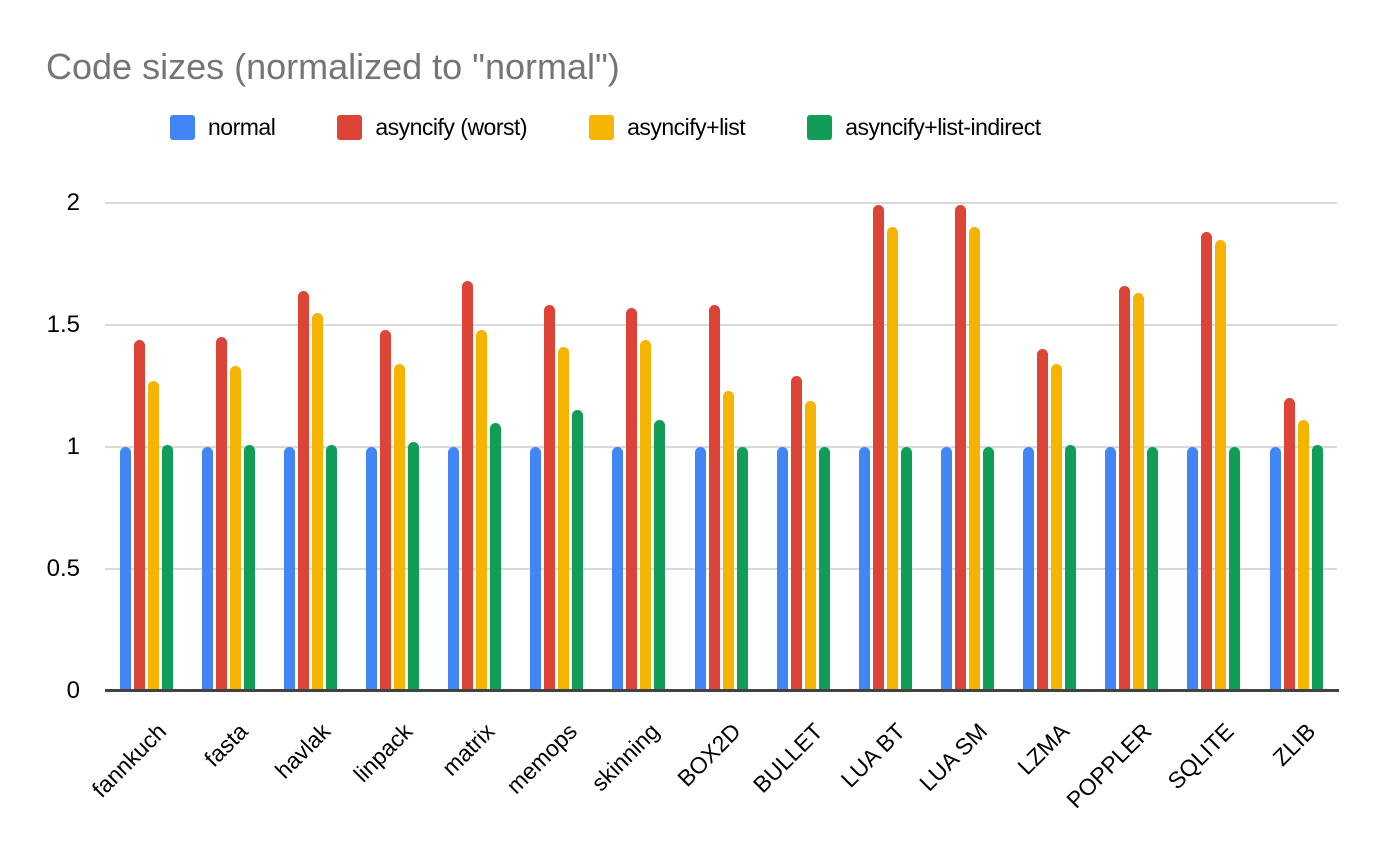 This screenshot has width=1379, height=852. I want to click on x-axis-label: BOX2D, so click(709, 754).